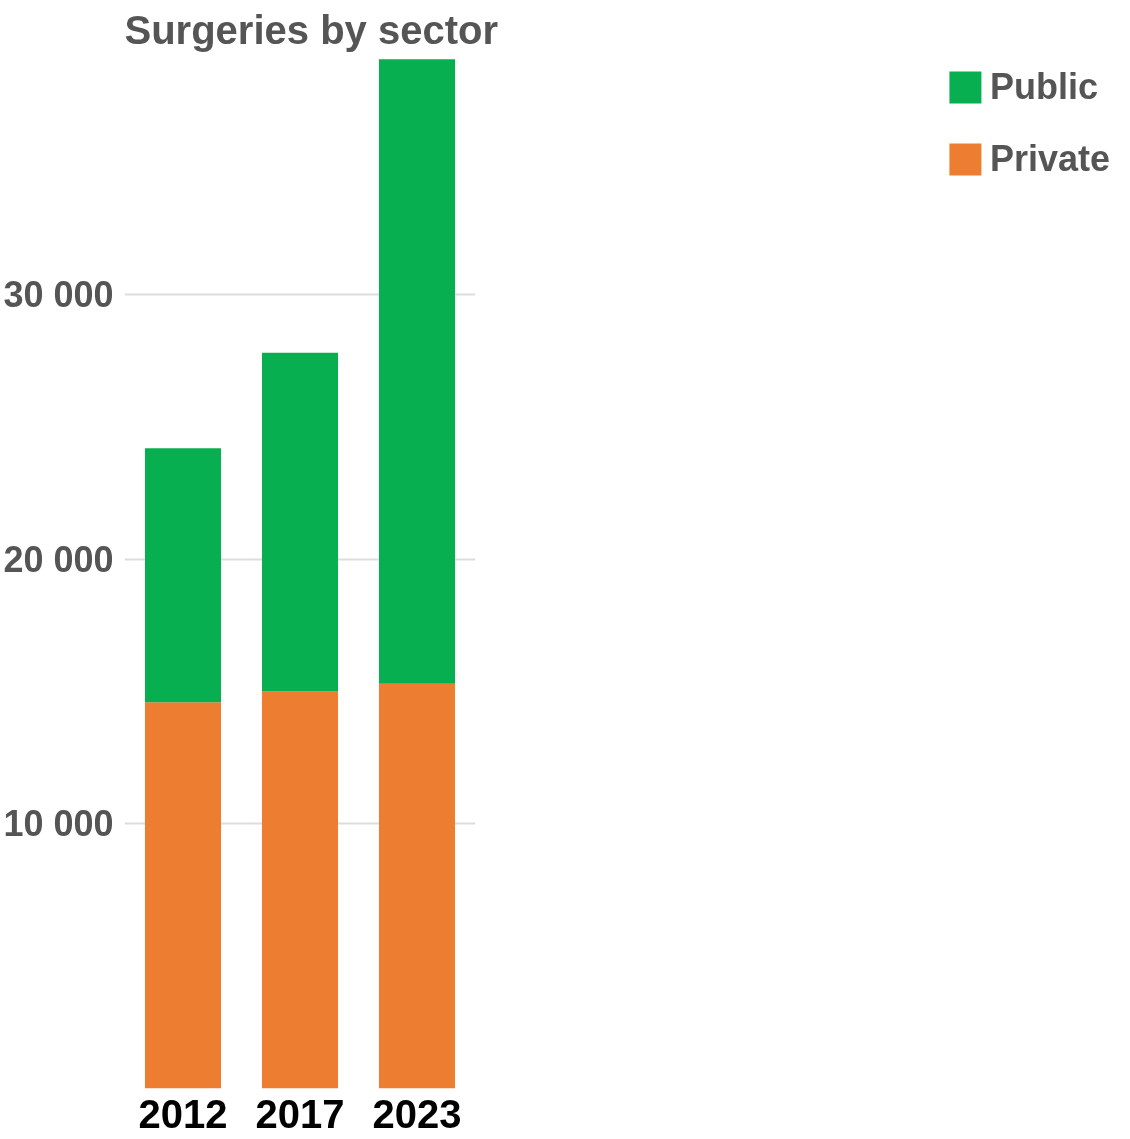 This screenshot has width=1130, height=1139. Describe the element at coordinates (183, 1113) in the screenshot. I see `x-tick-label: 2012` at that location.